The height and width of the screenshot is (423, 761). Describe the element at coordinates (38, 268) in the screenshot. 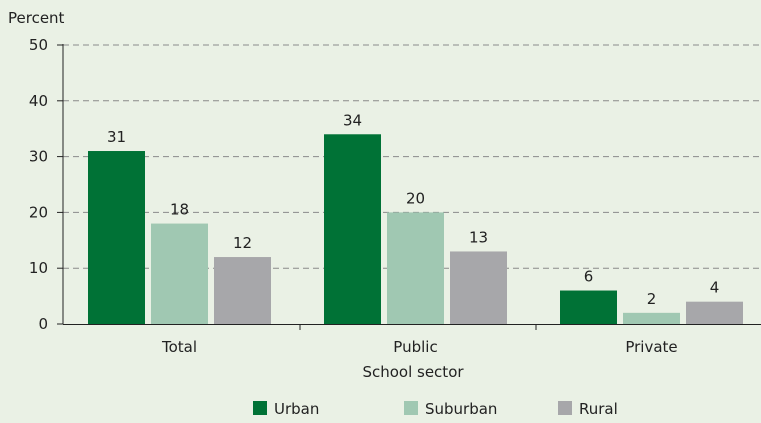

I see `y-tick-label: 10` at that location.